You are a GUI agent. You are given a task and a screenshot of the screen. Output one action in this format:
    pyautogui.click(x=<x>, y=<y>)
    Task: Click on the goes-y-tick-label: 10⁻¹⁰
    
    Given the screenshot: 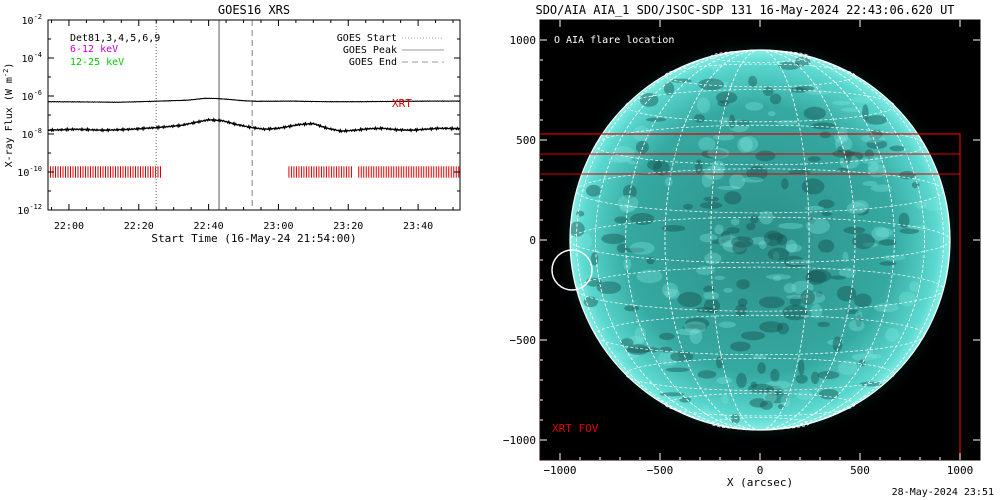 What is the action you would take?
    pyautogui.click(x=29, y=172)
    